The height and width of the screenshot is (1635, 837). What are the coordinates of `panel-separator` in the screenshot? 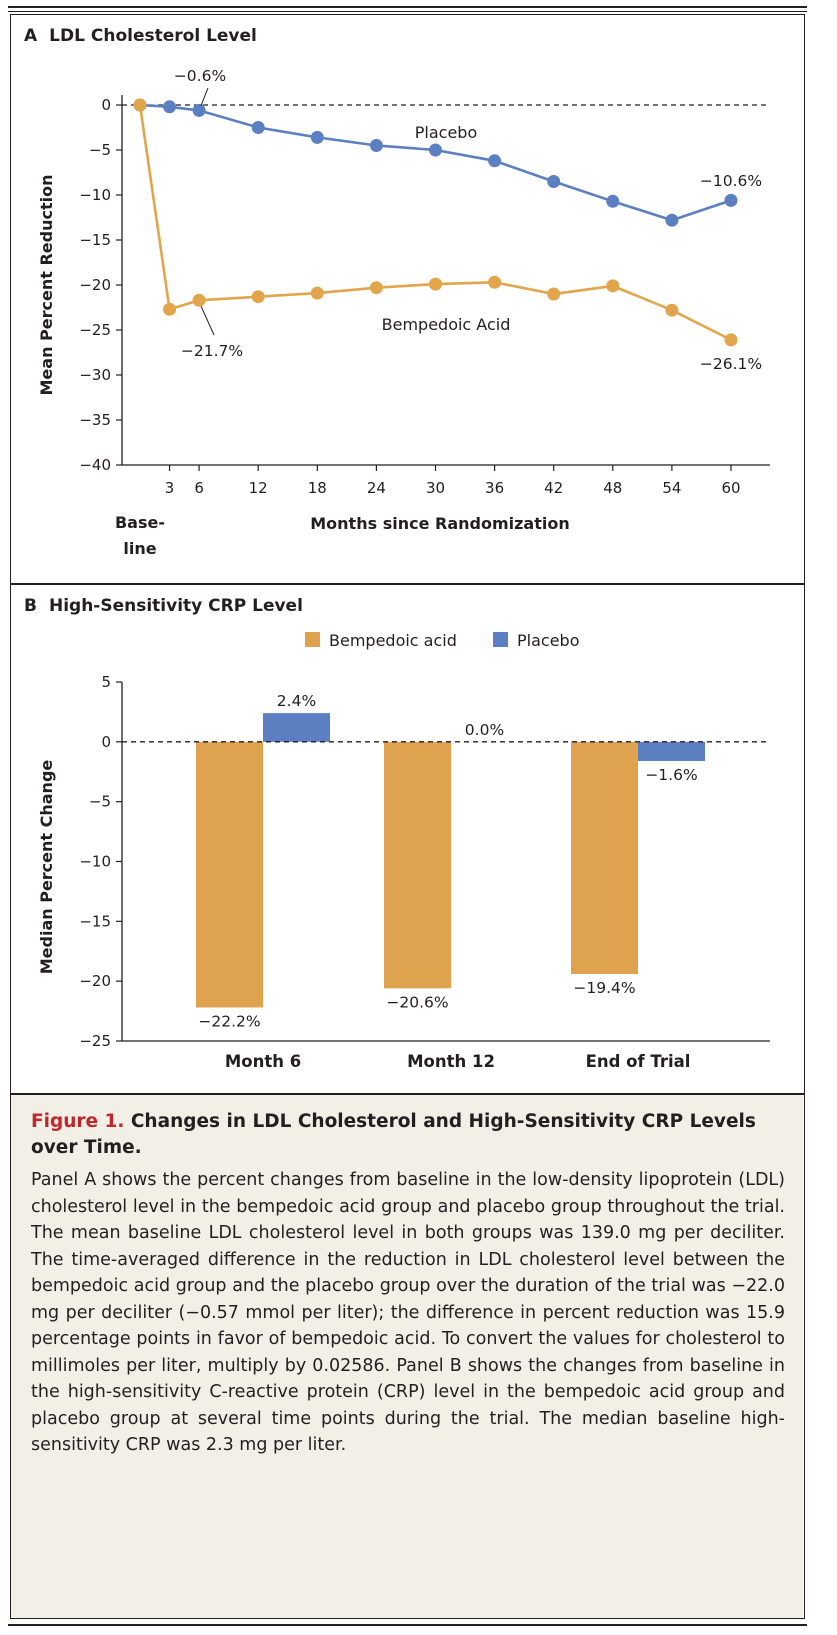 It's located at (407, 584).